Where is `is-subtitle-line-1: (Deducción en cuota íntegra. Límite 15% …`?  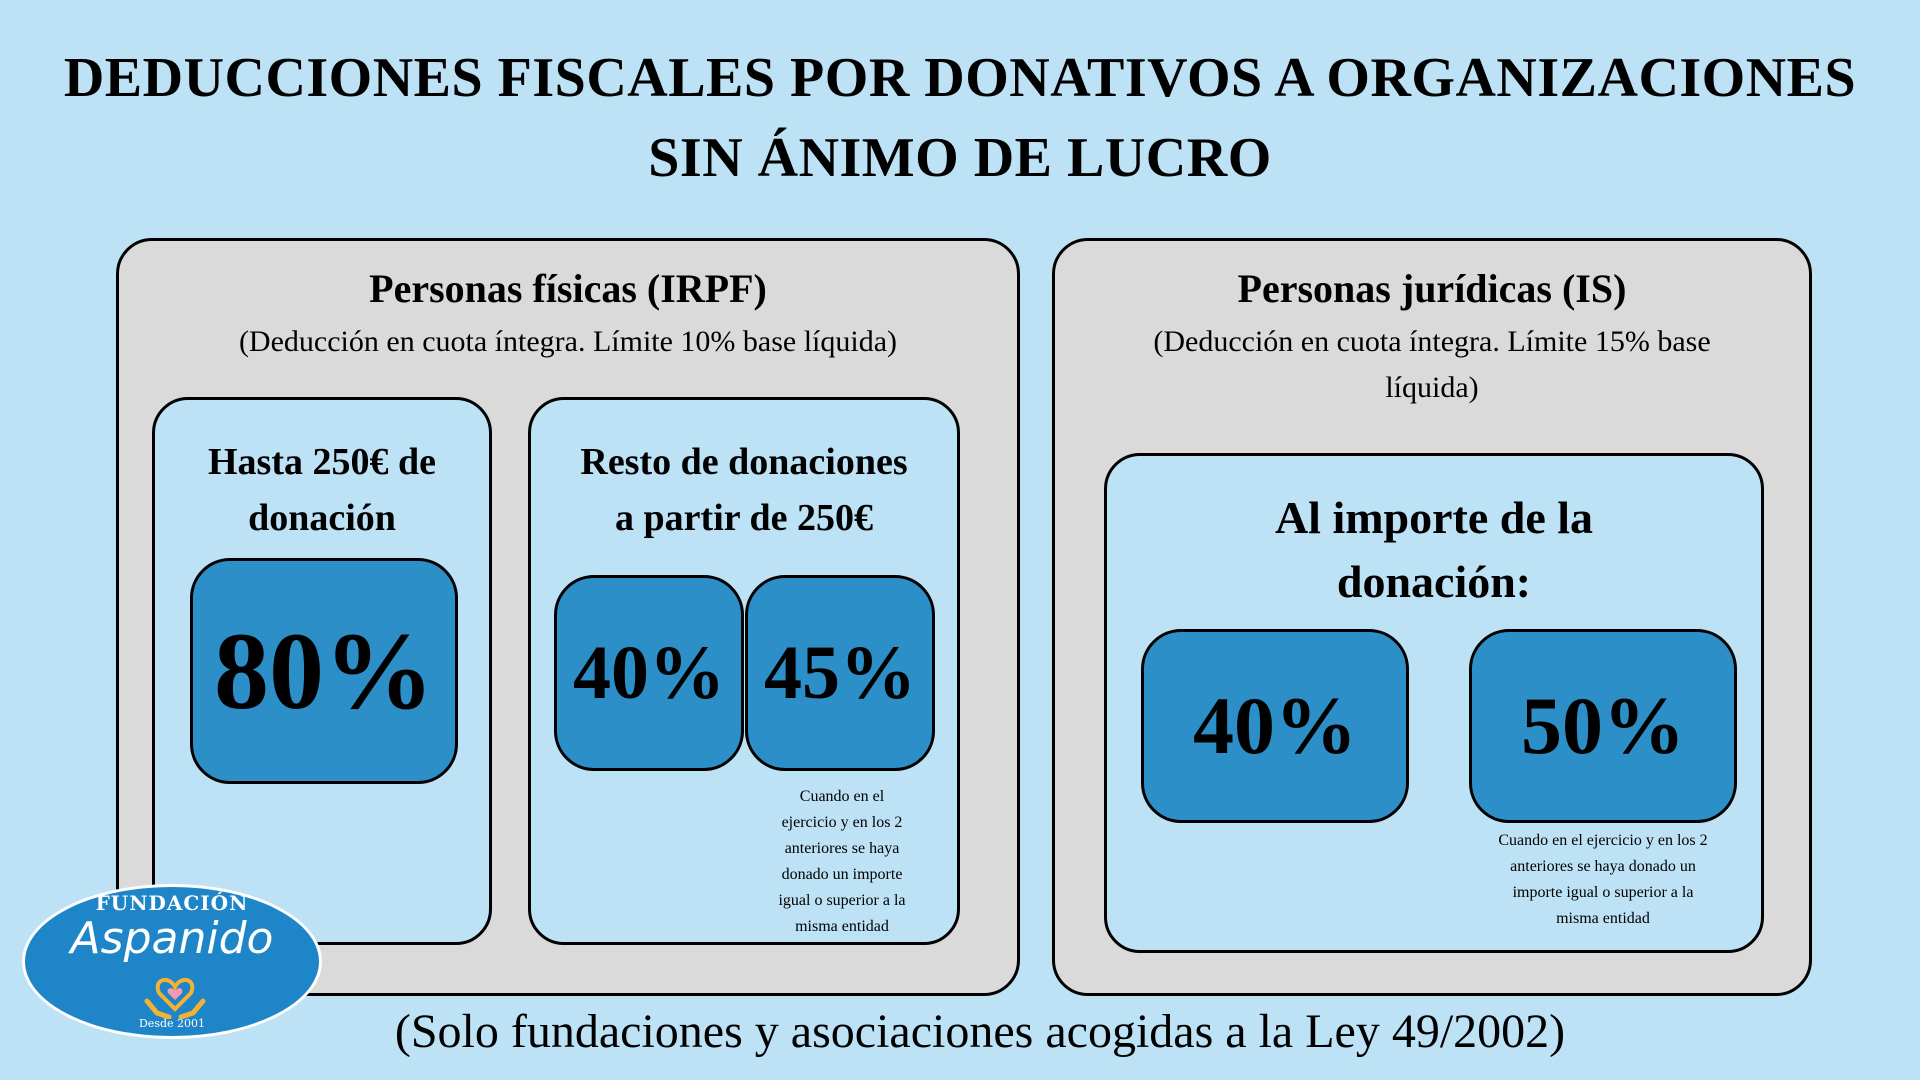
is-subtitle-line-1: (Deducción en cuota íntegra. Límite 15% … is located at coordinates (1432, 341).